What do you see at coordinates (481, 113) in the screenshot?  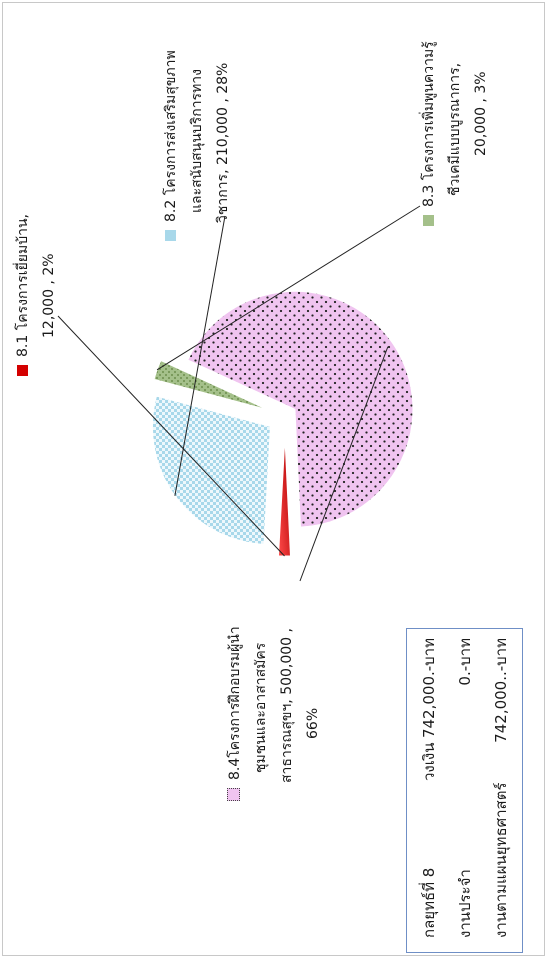 I see `slice-label-8-3-line-3: 20,000 , 3%` at bounding box center [481, 113].